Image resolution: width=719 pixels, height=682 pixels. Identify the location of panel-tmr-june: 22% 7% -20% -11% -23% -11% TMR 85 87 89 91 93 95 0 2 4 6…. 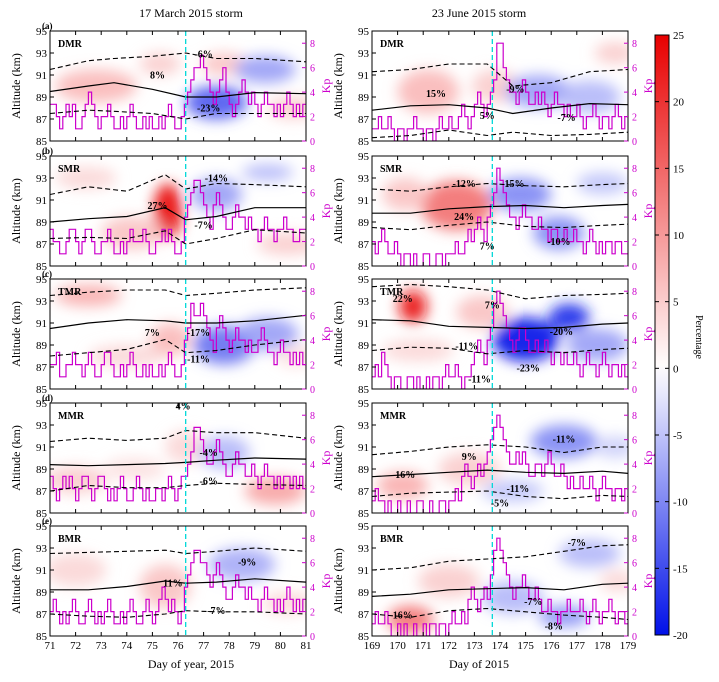
(493, 335).